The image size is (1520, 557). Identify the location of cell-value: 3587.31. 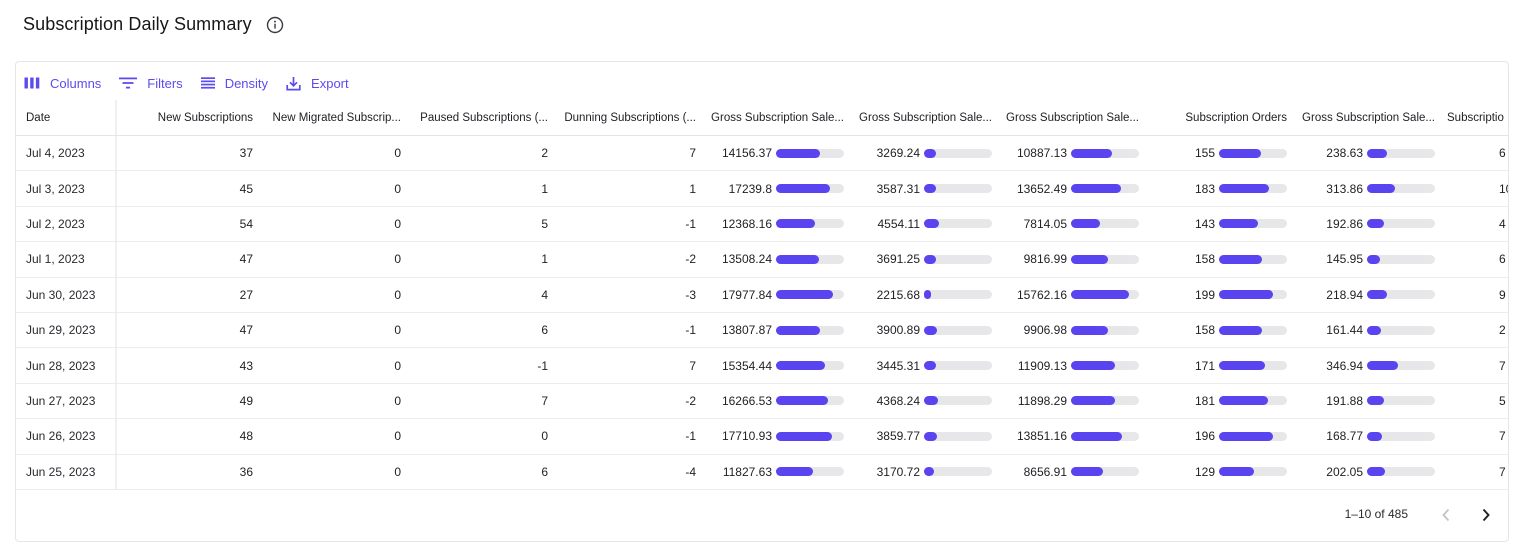
(898, 188).